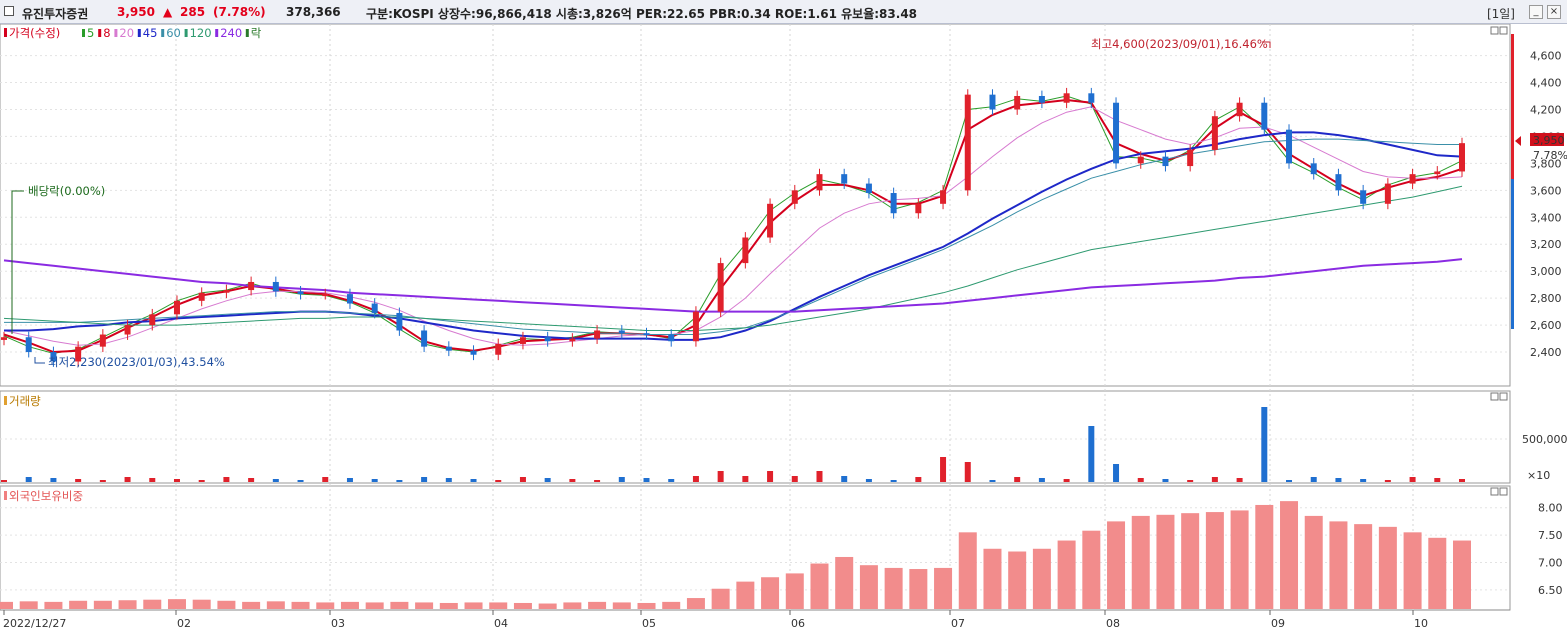 The height and width of the screenshot is (630, 1567). I want to click on x-tick-label: 09, so click(1278, 623).